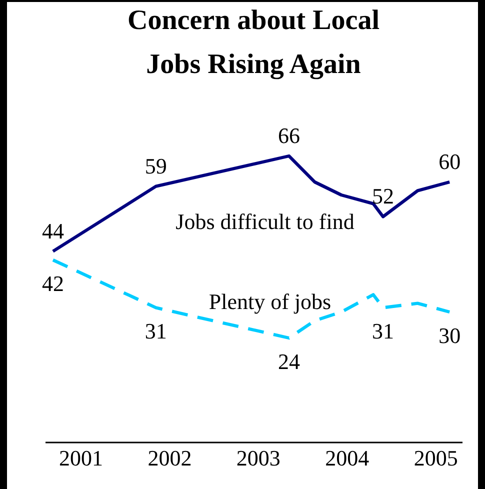  I want to click on data-label: 24, so click(289, 361).